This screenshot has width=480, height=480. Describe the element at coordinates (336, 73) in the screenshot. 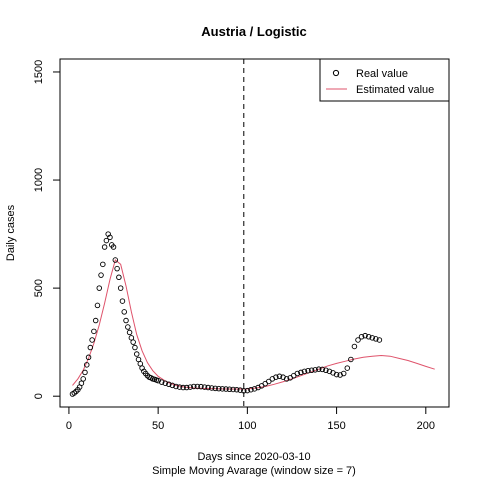

I see `legend-marker-real` at that location.